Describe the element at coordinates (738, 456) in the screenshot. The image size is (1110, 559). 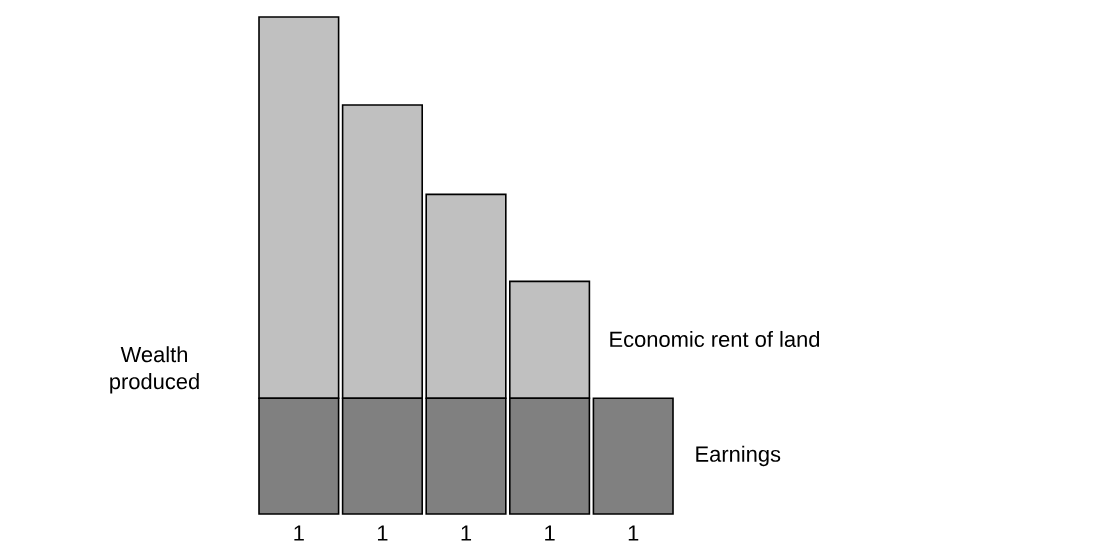
I see `series-label: Earnings` at that location.